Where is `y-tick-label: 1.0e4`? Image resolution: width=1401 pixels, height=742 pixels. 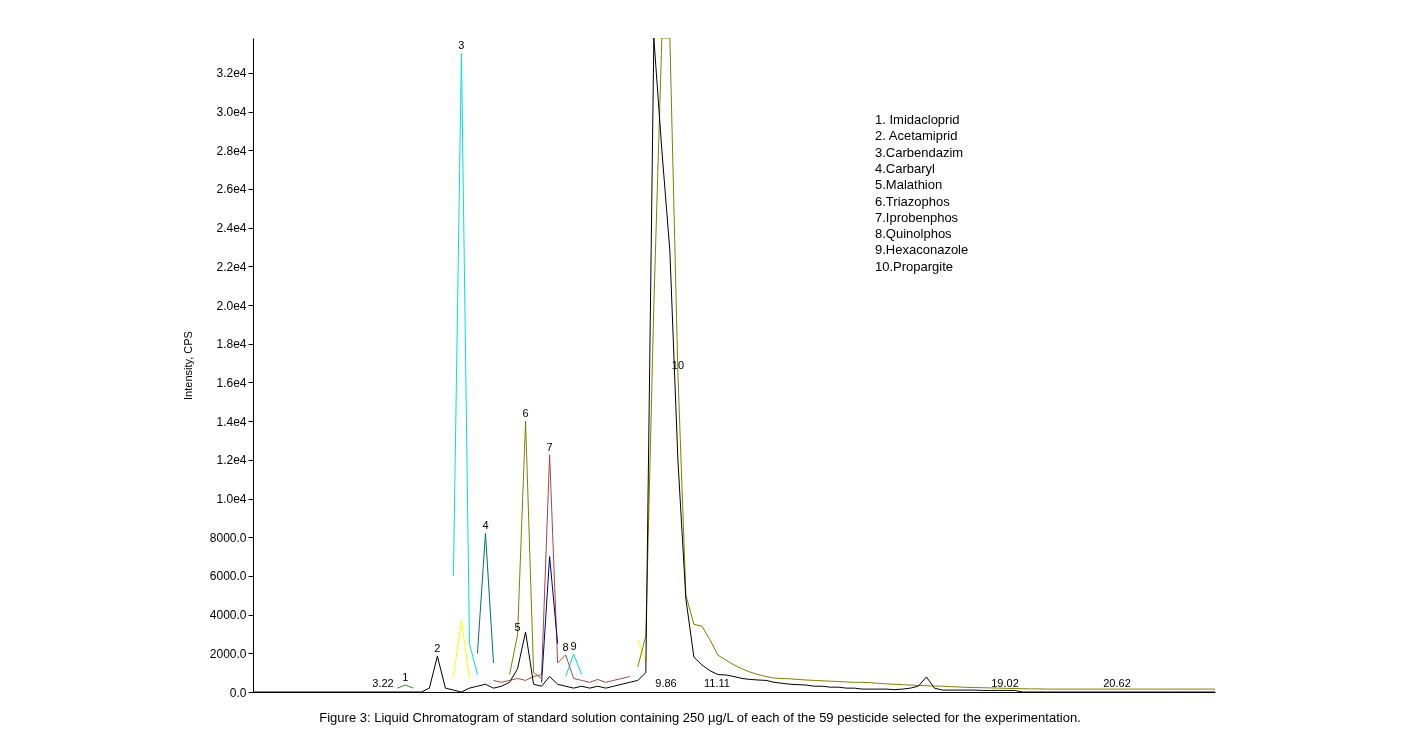
y-tick-label: 1.0e4 is located at coordinates (231, 499).